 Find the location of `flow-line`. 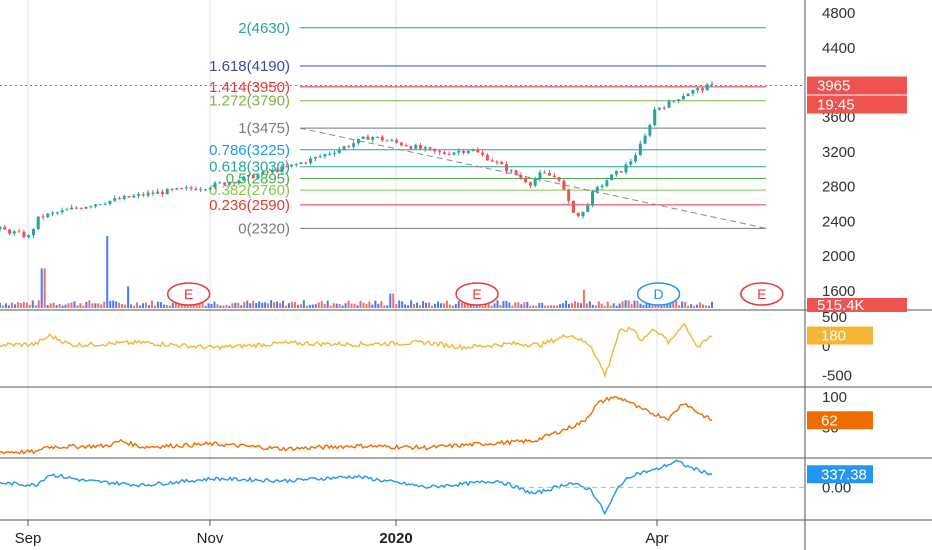

flow-line is located at coordinates (356, 487).